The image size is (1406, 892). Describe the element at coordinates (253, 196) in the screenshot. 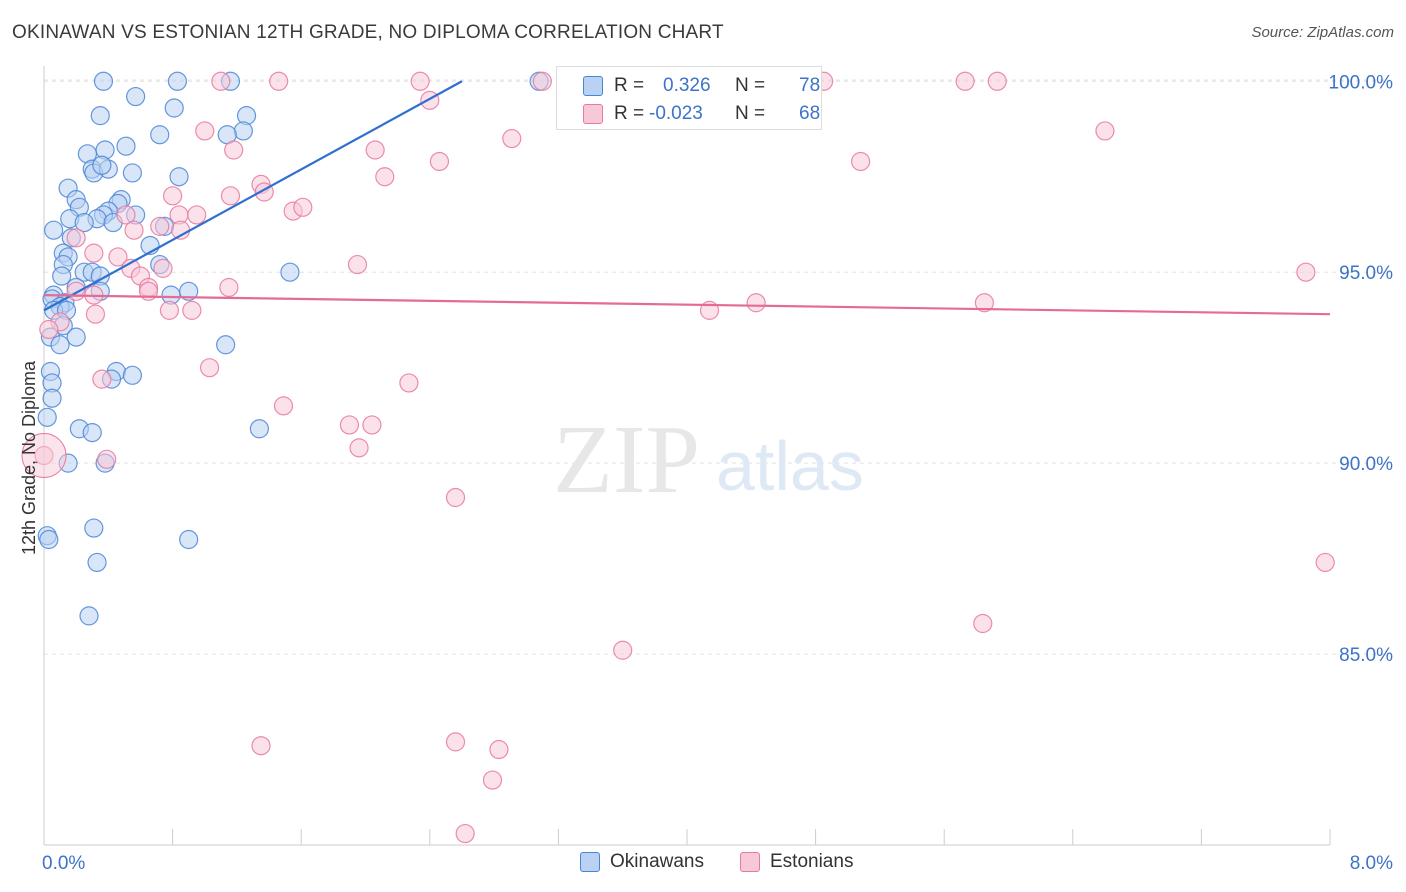

I see `okinawans-trend-line` at that location.